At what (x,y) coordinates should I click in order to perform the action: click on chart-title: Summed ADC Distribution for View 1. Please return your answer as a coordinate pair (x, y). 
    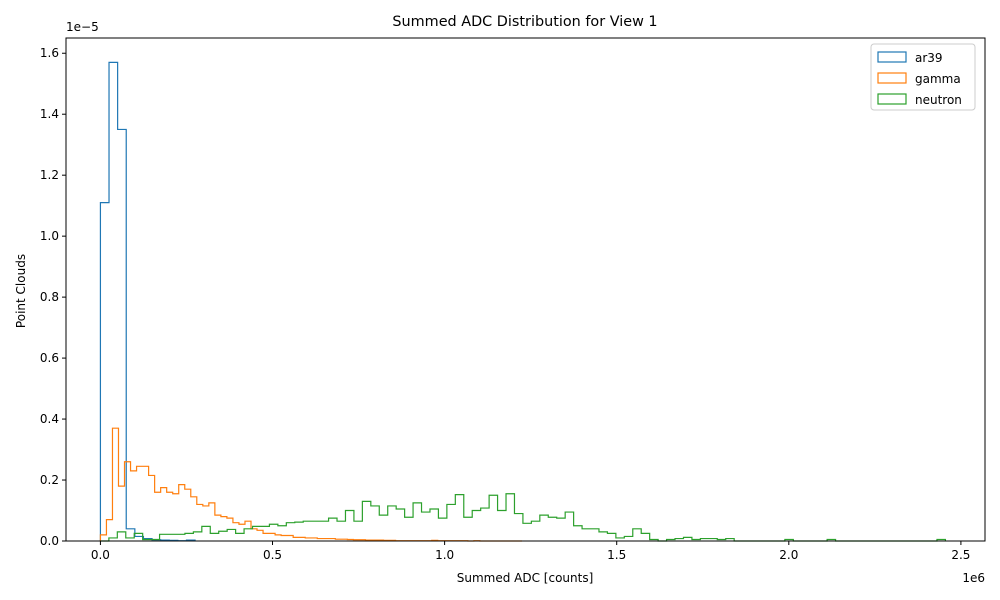
    Looking at the image, I should click on (524, 22).